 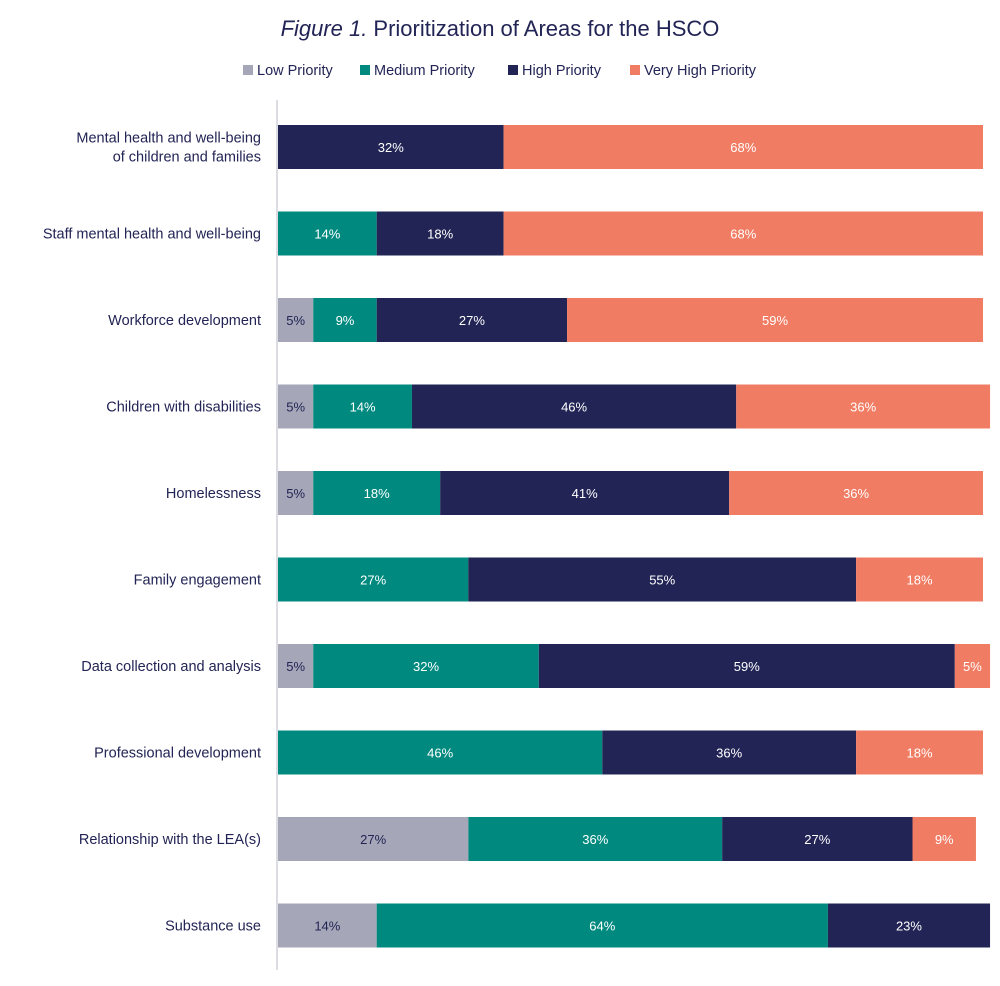 I want to click on data-label-very-high-priority-3: 59%, so click(x=775, y=320).